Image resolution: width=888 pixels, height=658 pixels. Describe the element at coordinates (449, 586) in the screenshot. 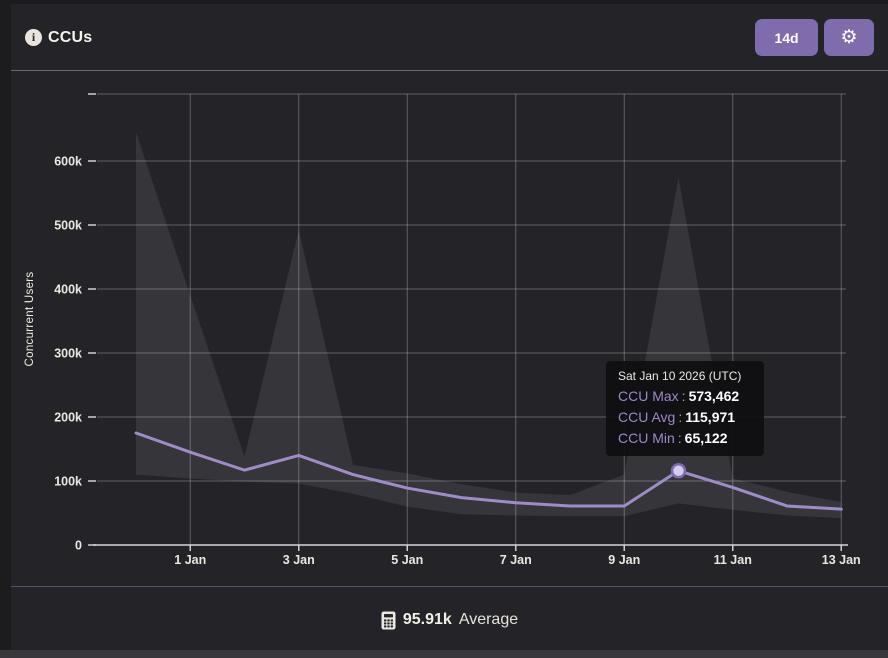

I see `footer-divider` at that location.